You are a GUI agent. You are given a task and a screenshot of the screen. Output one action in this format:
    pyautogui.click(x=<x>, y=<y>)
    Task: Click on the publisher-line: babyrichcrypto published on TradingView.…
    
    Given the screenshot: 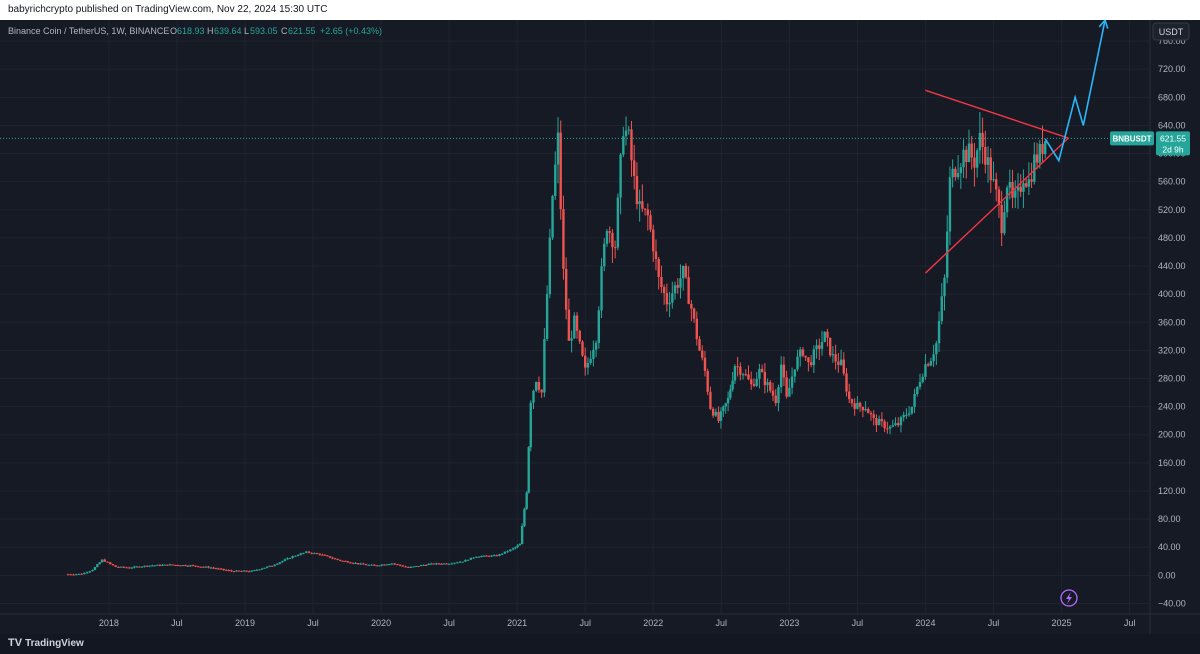 What is the action you would take?
    pyautogui.click(x=168, y=9)
    